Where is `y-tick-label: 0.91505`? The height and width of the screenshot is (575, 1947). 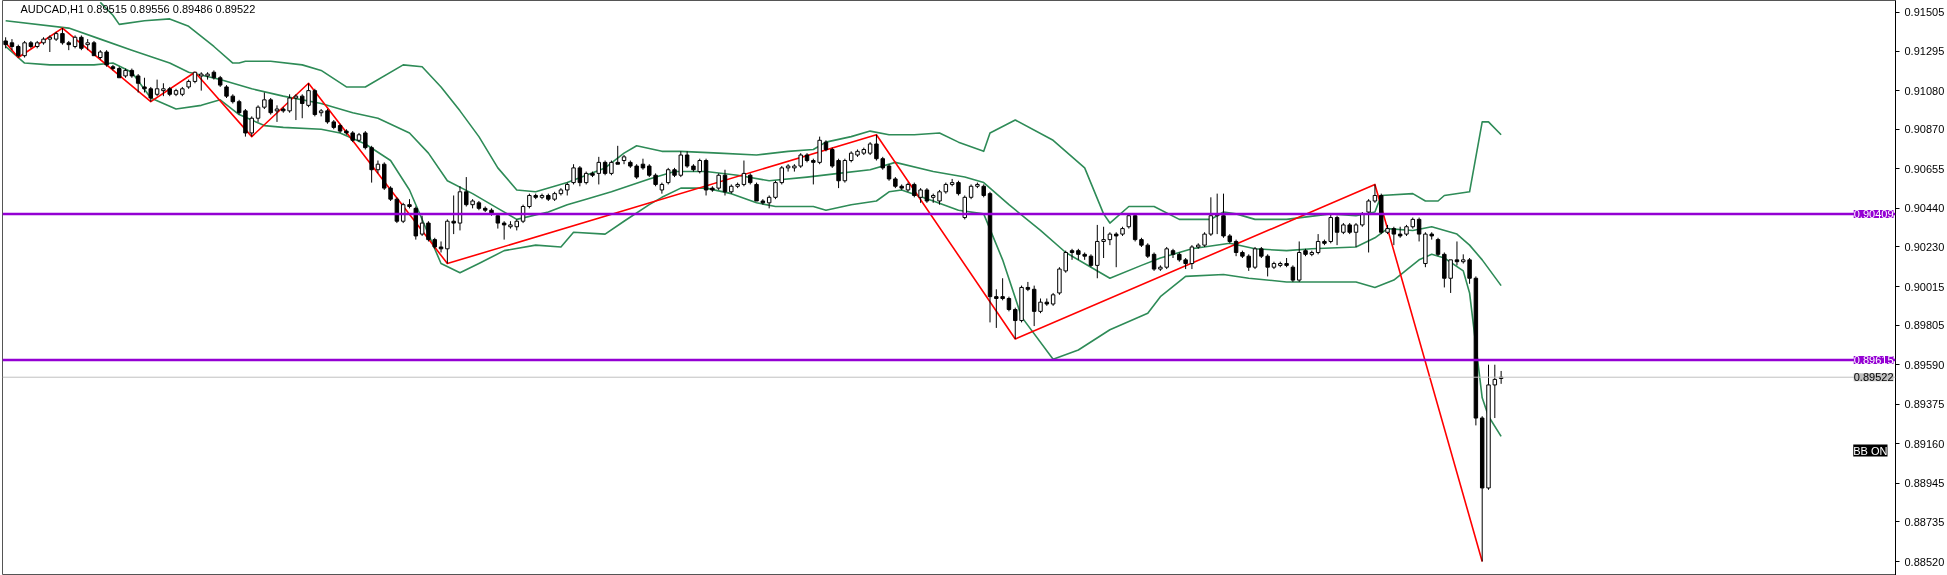
y-tick-label: 0.91505 is located at coordinates (1924, 12).